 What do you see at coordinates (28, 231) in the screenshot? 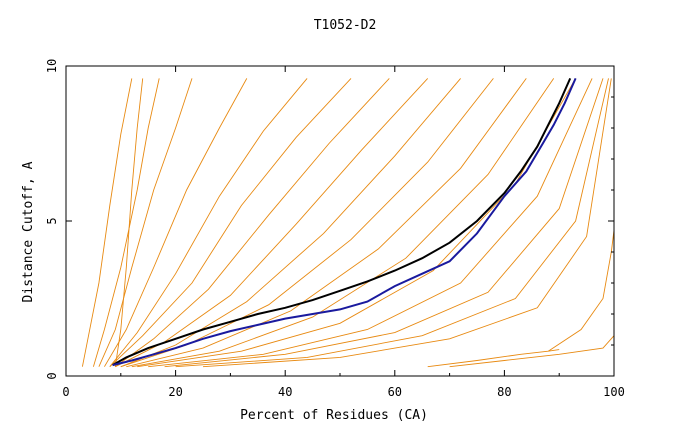
I see `y-axis-label: Distance Cutoff, A` at bounding box center [28, 231].